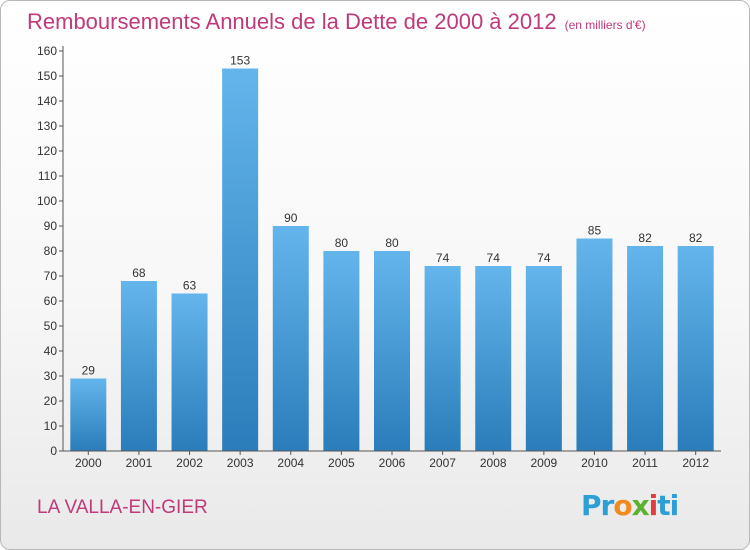  What do you see at coordinates (51, 376) in the screenshot?
I see `y-tick-label: 30` at bounding box center [51, 376].